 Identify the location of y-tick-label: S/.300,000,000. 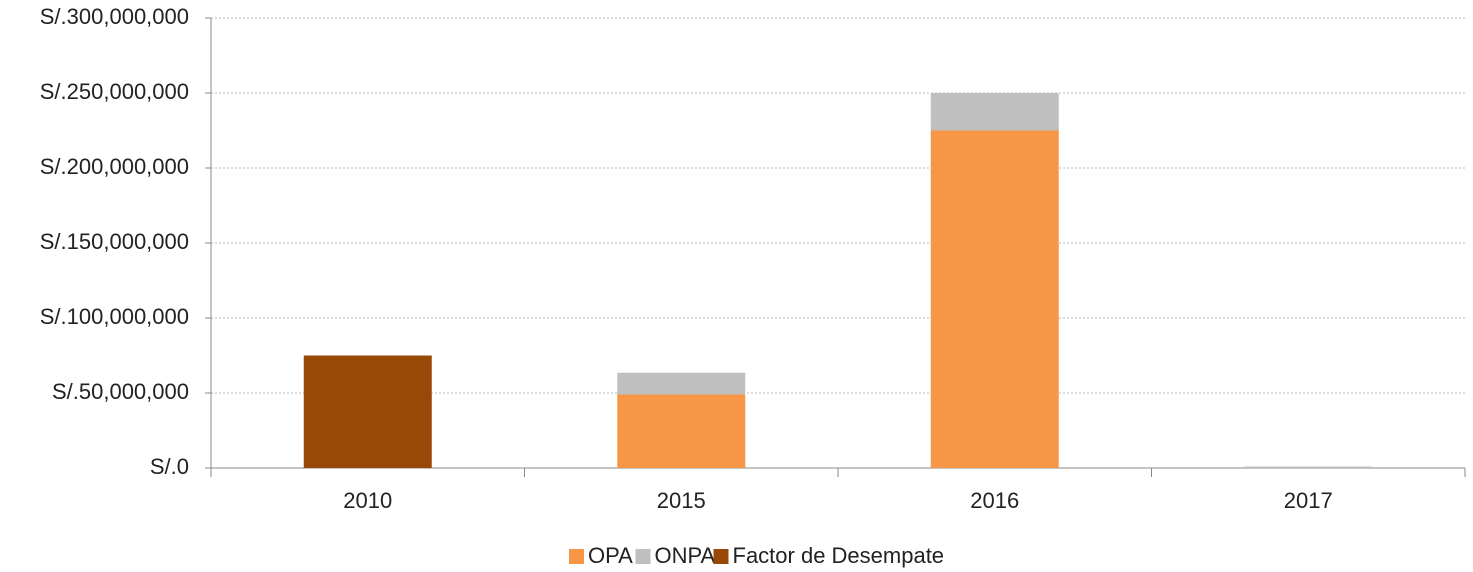
(114, 16).